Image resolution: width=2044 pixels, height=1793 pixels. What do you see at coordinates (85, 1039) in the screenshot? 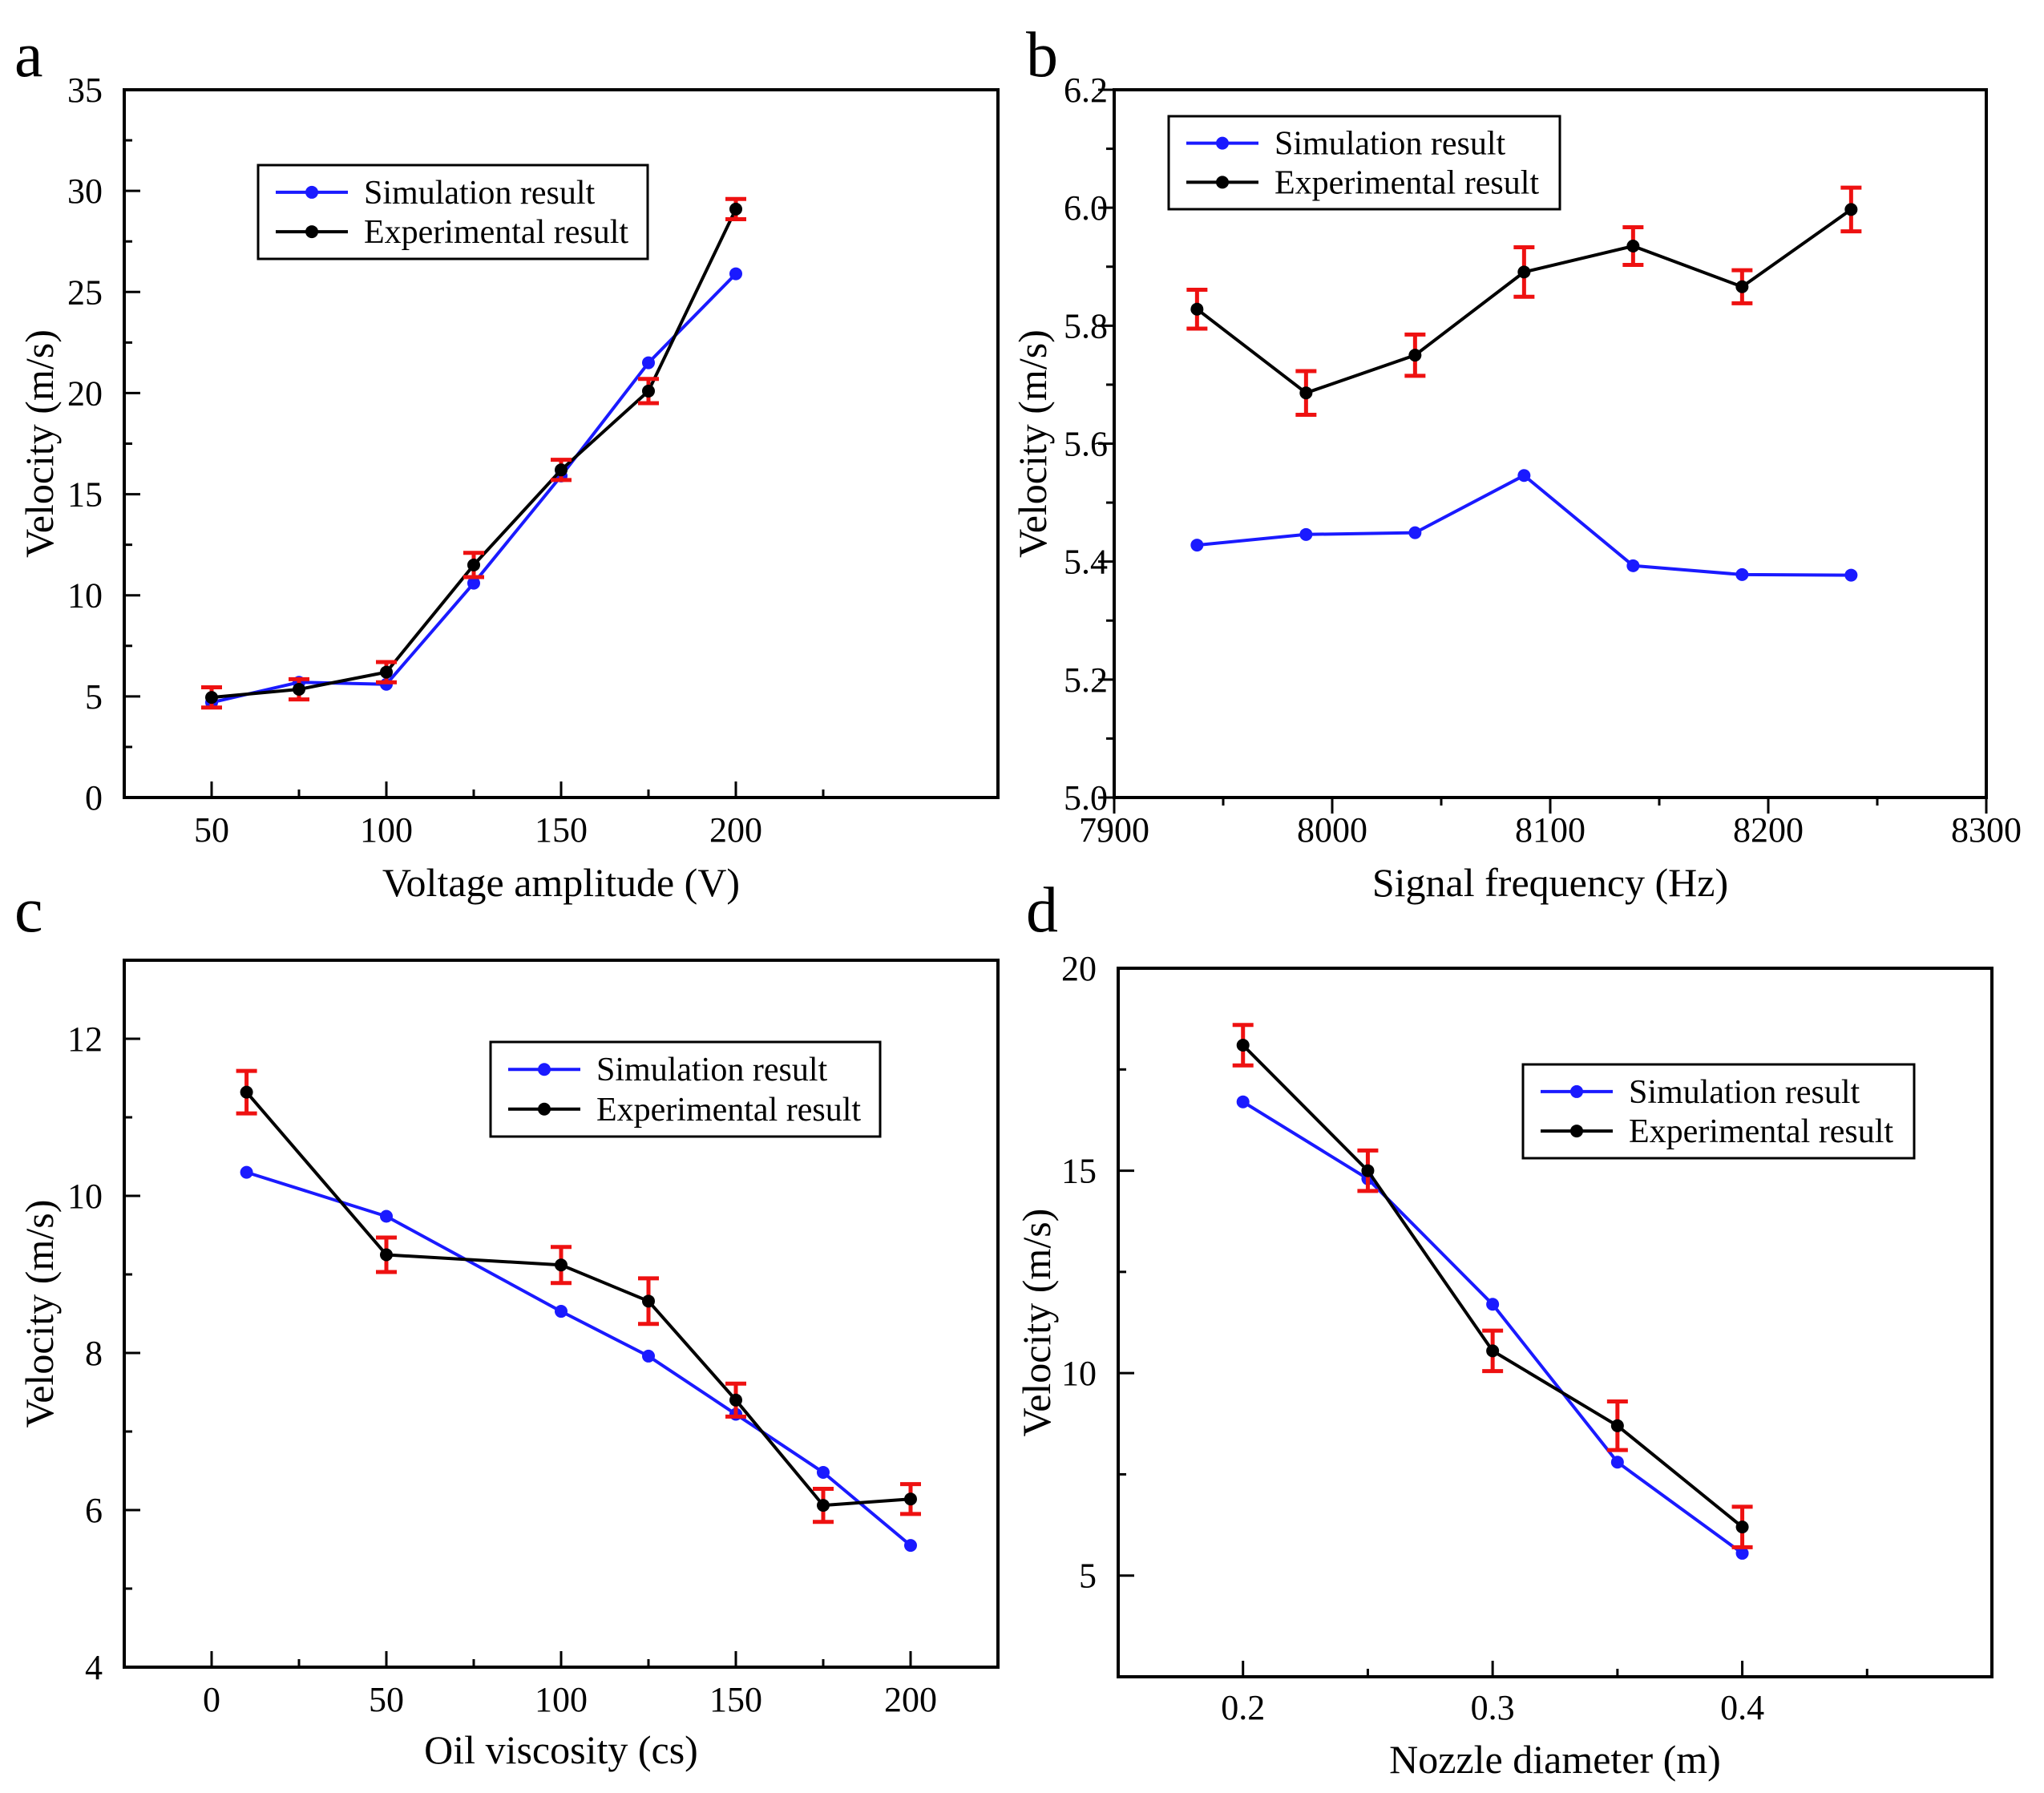
I see `y-tick-label: 12` at bounding box center [85, 1039].